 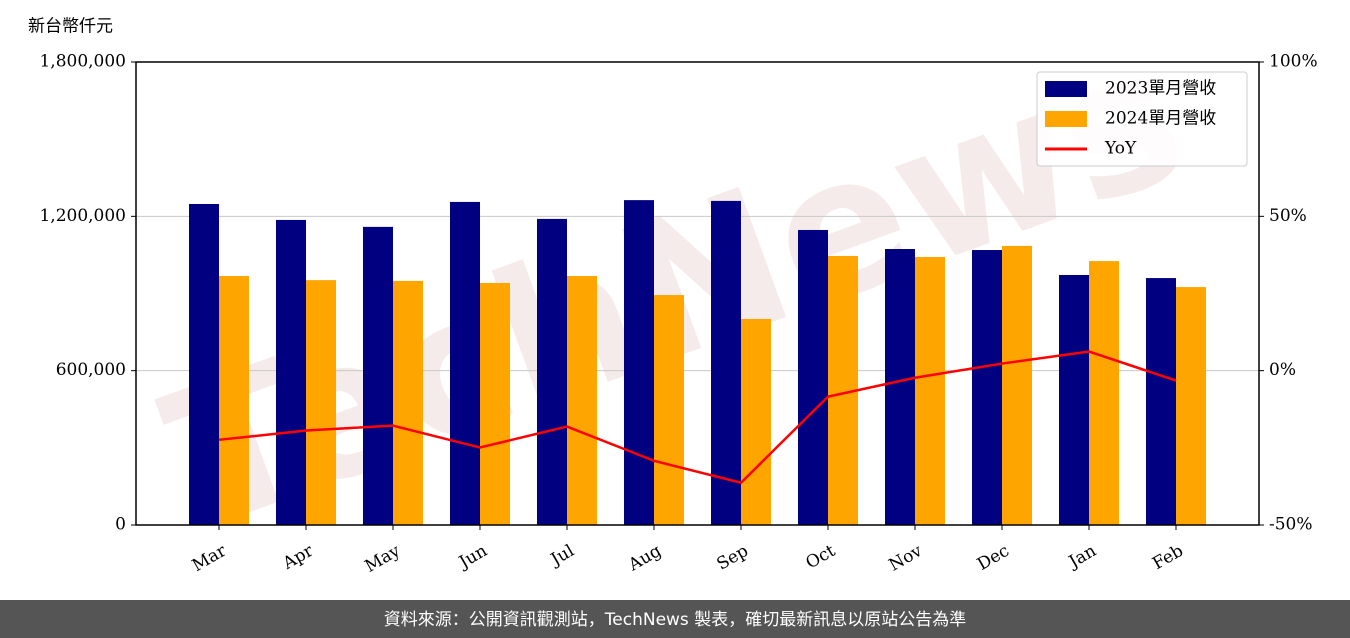 What do you see at coordinates (383, 559) in the screenshot?
I see `x-tick-label: May` at bounding box center [383, 559].